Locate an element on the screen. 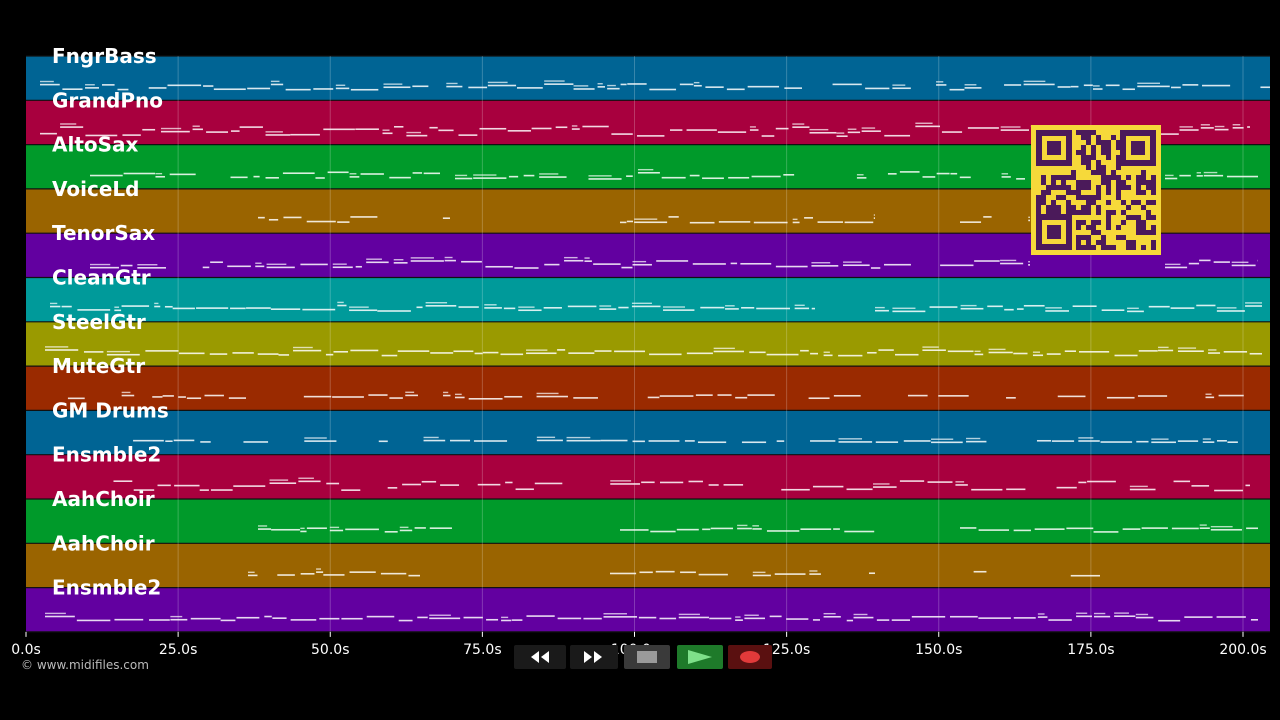  track-label: SteelGtr is located at coordinates (99, 322).